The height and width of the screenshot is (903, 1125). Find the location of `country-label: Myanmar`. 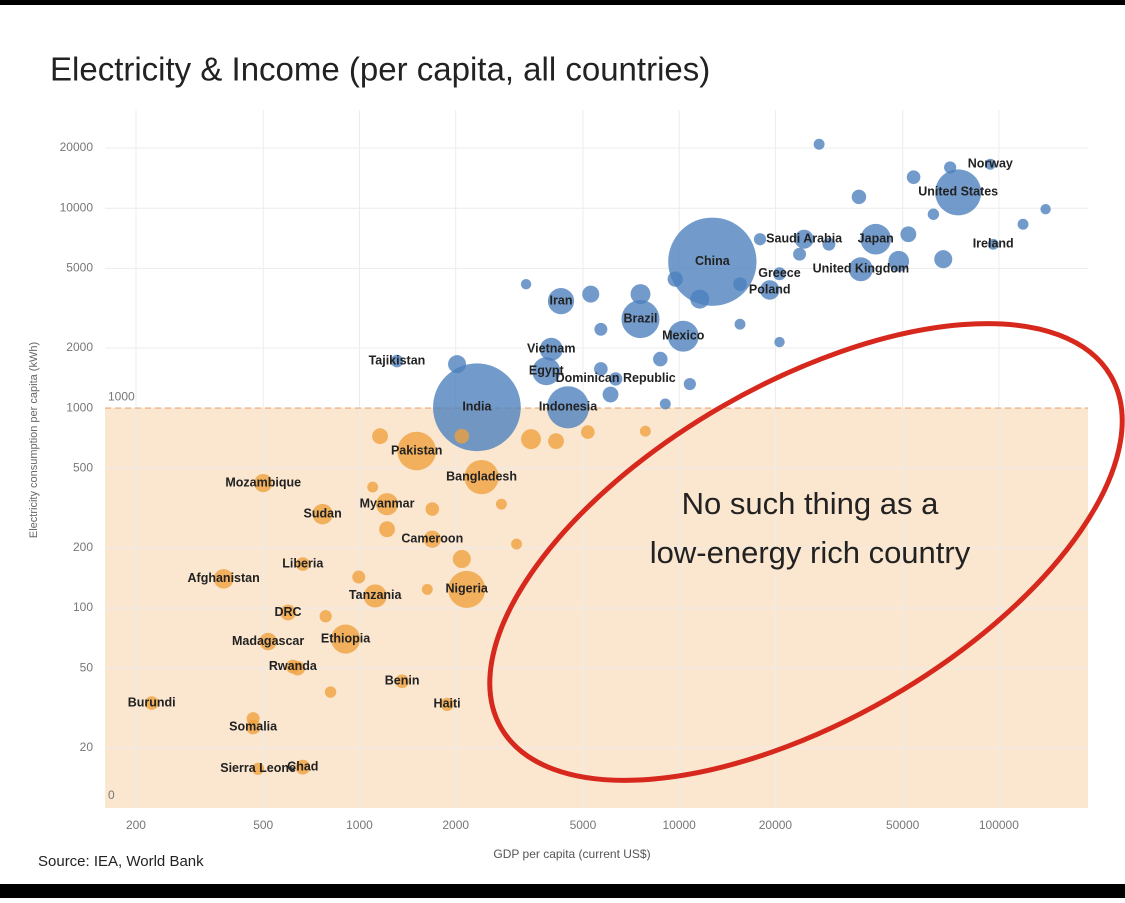

country-label: Myanmar is located at coordinates (387, 503).